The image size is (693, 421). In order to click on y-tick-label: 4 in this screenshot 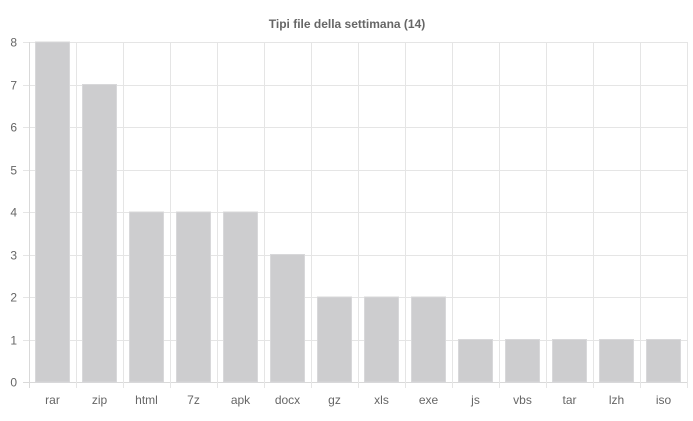, I will do `click(13, 213)`.